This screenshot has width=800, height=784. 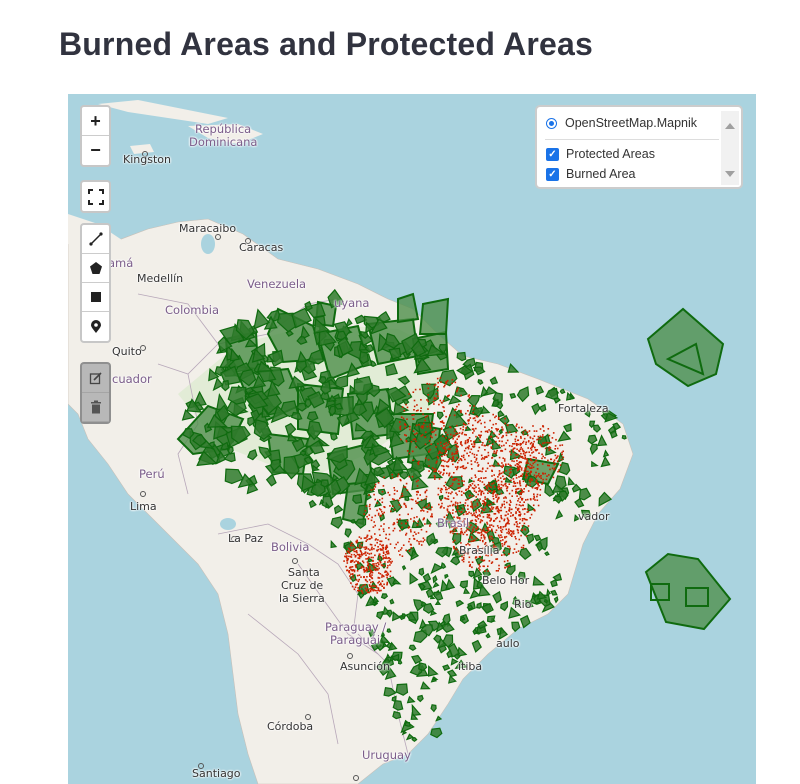 What do you see at coordinates (95, 150) in the screenshot?
I see `zoom-out-button: −` at bounding box center [95, 150].